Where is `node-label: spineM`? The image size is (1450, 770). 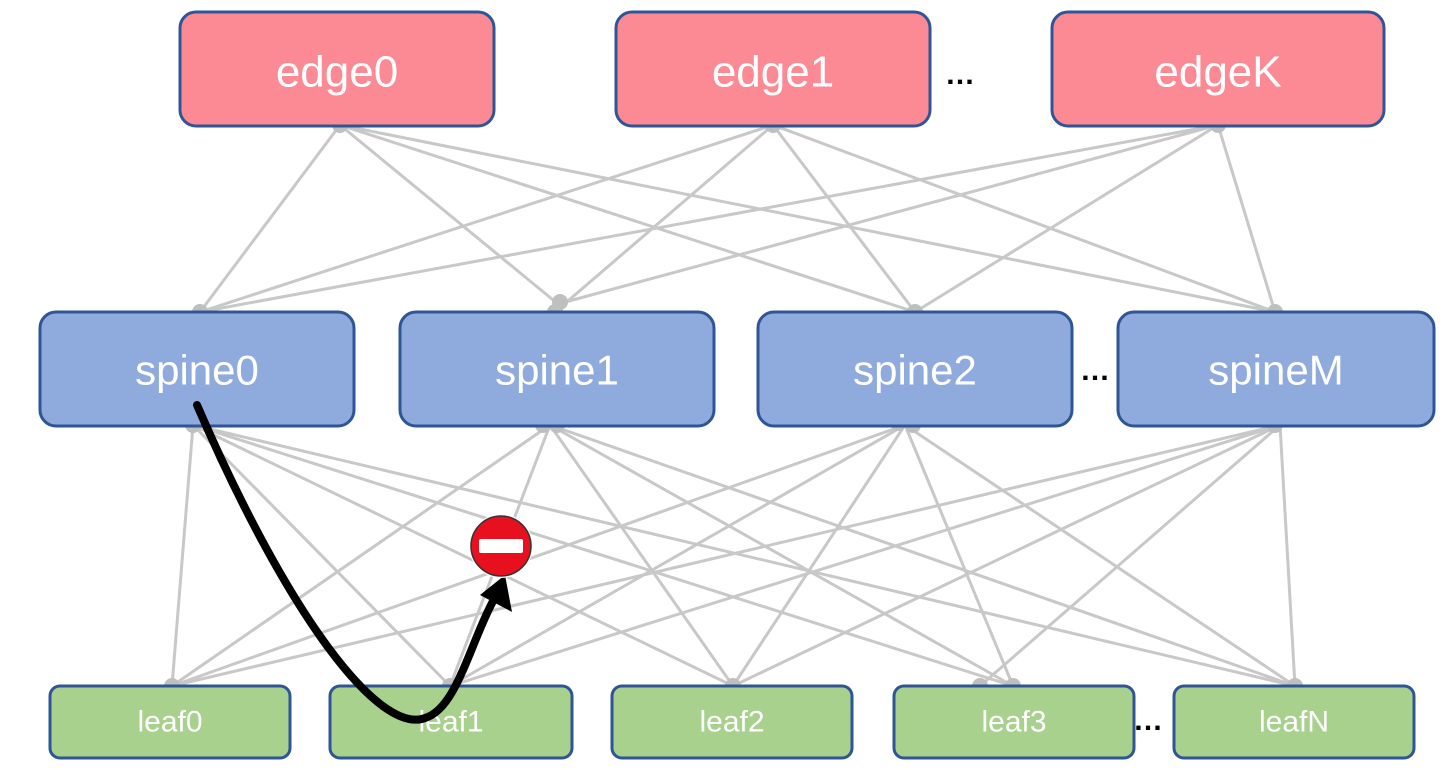
node-label: spineM is located at coordinates (1275, 370).